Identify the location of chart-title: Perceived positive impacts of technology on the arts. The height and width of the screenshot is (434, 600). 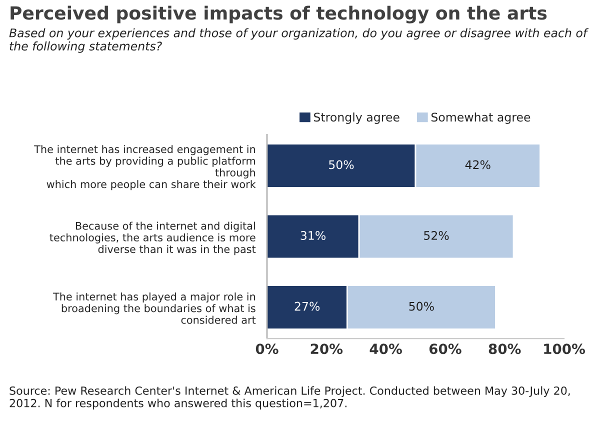
(278, 15).